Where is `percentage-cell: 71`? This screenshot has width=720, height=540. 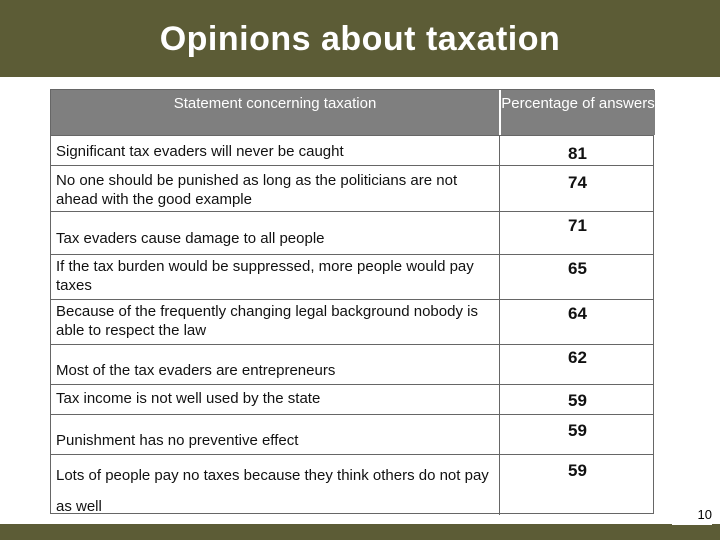
percentage-cell: 71 is located at coordinates (577, 225).